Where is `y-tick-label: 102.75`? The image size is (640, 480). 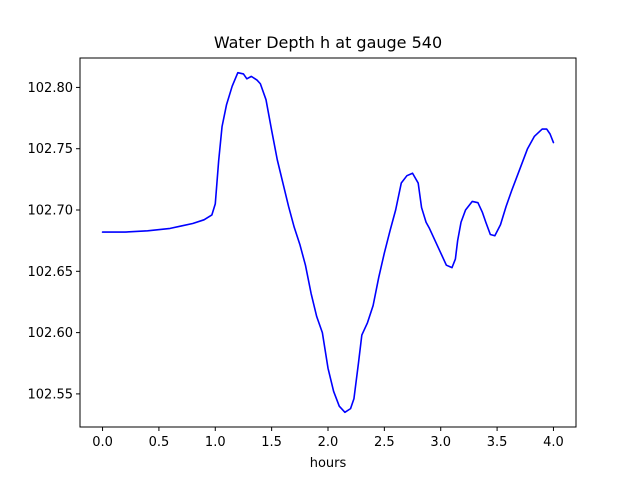 y-tick-label: 102.75 is located at coordinates (51, 149).